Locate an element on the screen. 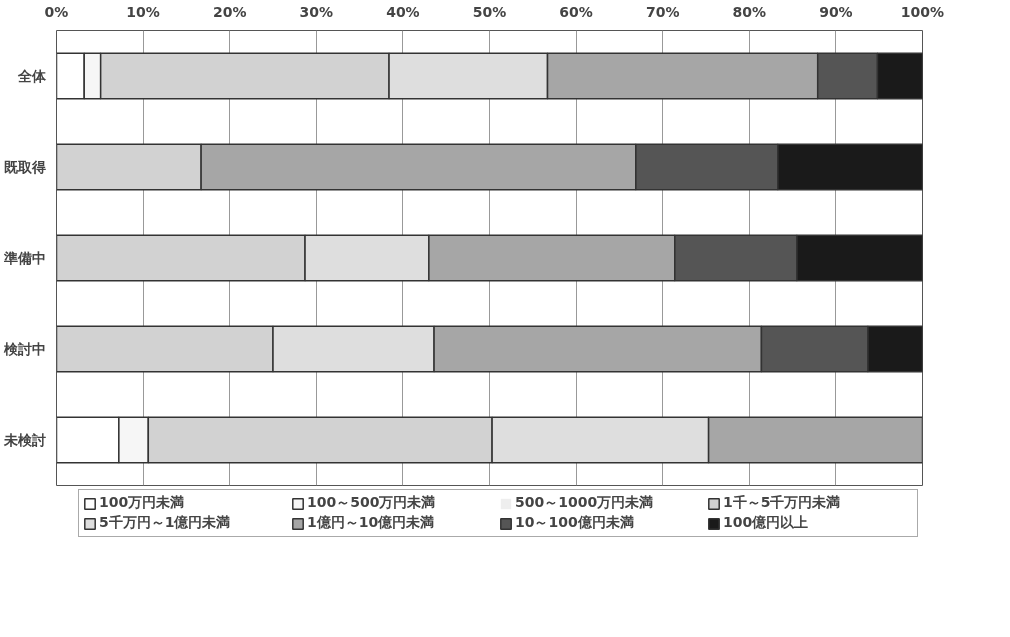 The height and width of the screenshot is (637, 1010). x-tick-label: 70% is located at coordinates (662, 11).